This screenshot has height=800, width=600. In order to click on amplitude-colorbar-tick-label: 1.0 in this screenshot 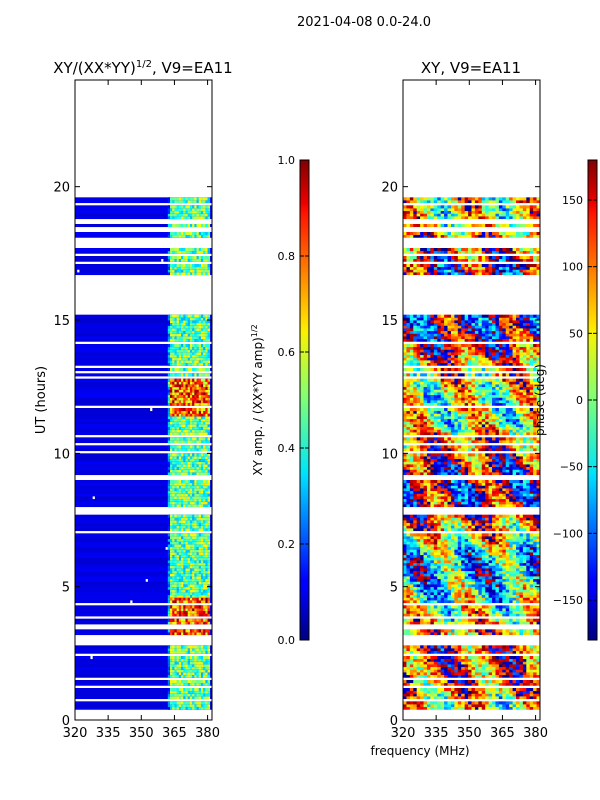, I will do `click(287, 160)`.